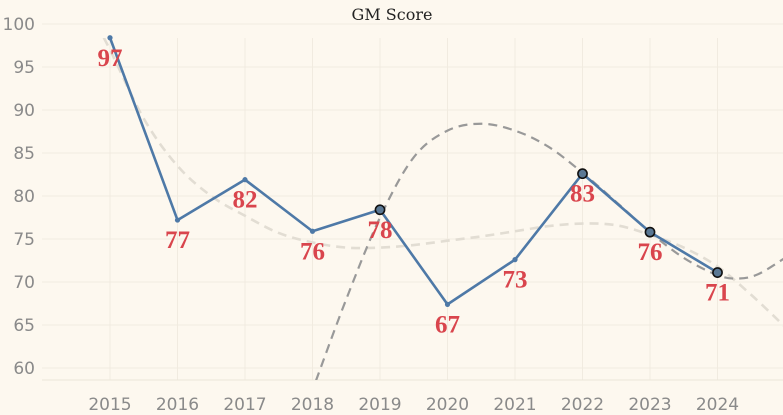 The width and height of the screenshot is (783, 415). What do you see at coordinates (649, 405) in the screenshot?
I see `x-tick-2023: 2023` at bounding box center [649, 405].